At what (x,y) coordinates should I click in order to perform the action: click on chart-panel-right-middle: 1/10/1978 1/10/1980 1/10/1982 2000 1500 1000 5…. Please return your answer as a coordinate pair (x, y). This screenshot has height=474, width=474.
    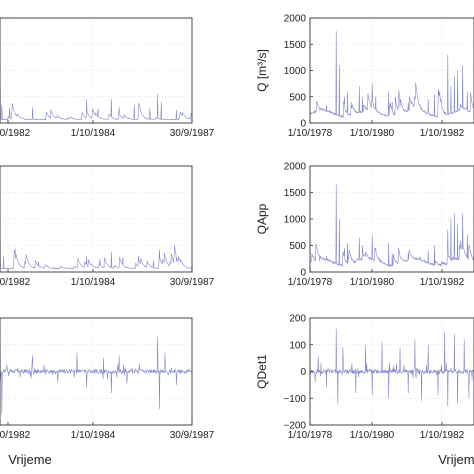
    Looking at the image, I should click on (364, 225).